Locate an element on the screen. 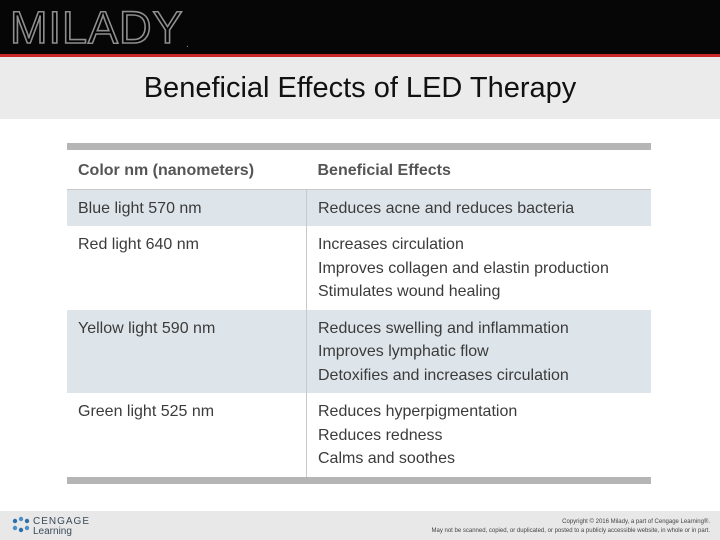 Image resolution: width=720 pixels, height=540 pixels. effect-item: Reduces acne and reduces bacteria is located at coordinates (446, 208).